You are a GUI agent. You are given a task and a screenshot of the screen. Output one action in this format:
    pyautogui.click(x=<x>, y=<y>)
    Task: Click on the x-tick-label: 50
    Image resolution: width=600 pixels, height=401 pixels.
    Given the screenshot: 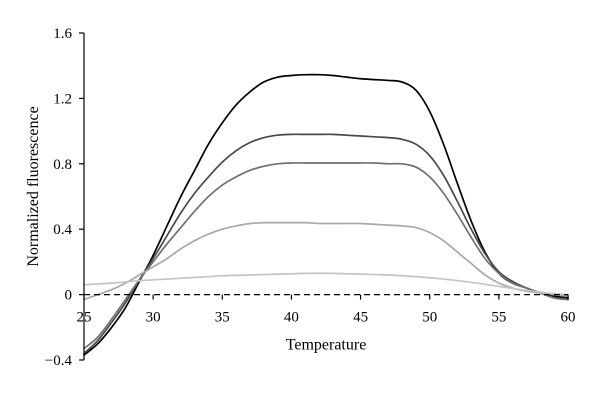 What is the action you would take?
    pyautogui.click(x=429, y=318)
    